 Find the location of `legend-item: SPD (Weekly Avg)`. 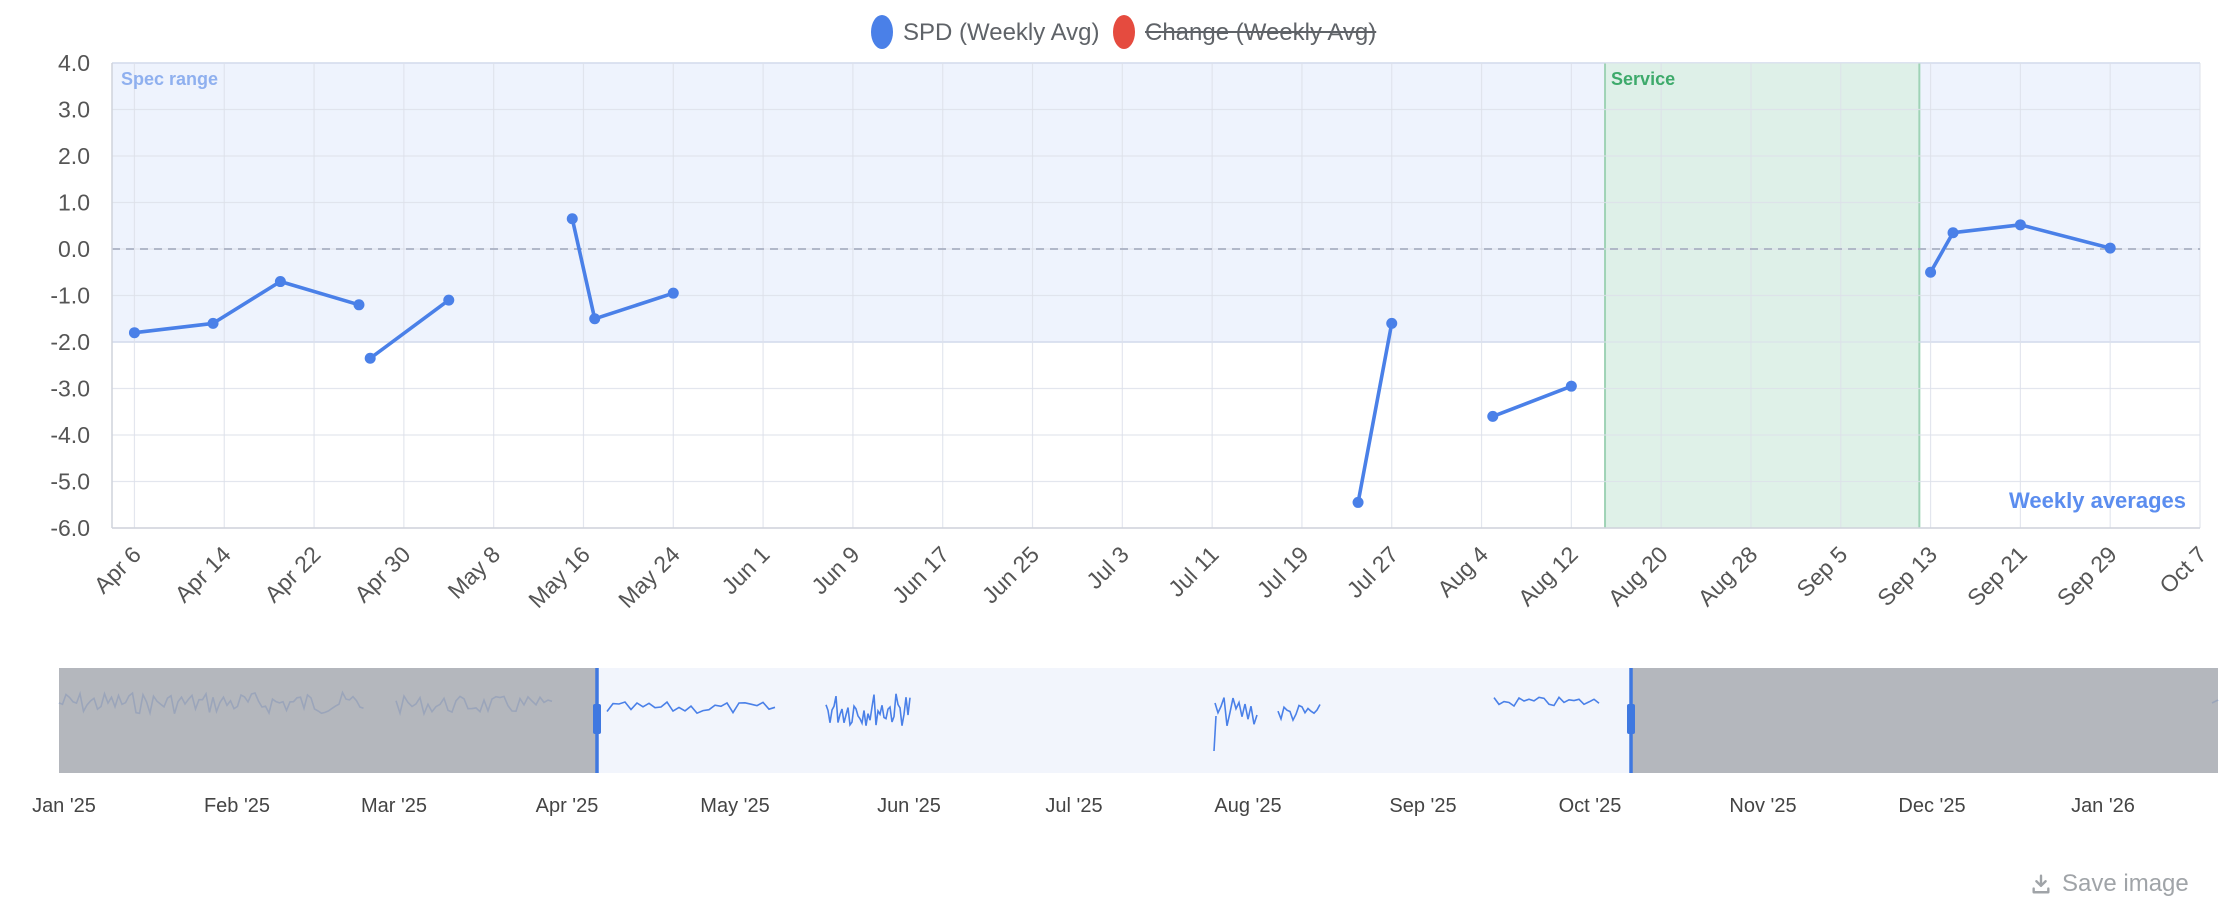

legend-item: SPD (Weekly Avg) is located at coordinates (985, 32).